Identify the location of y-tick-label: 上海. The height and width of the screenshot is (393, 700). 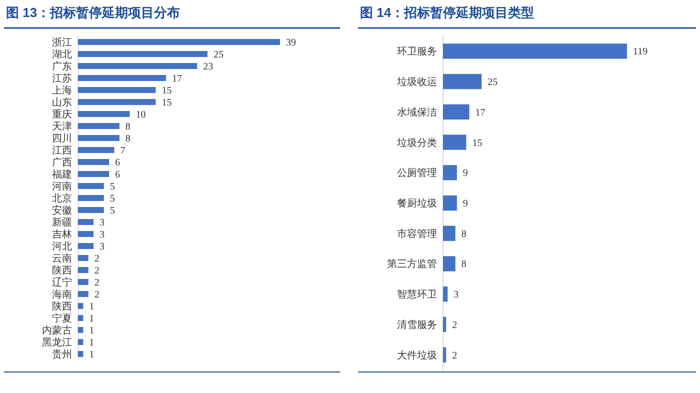
(62, 90).